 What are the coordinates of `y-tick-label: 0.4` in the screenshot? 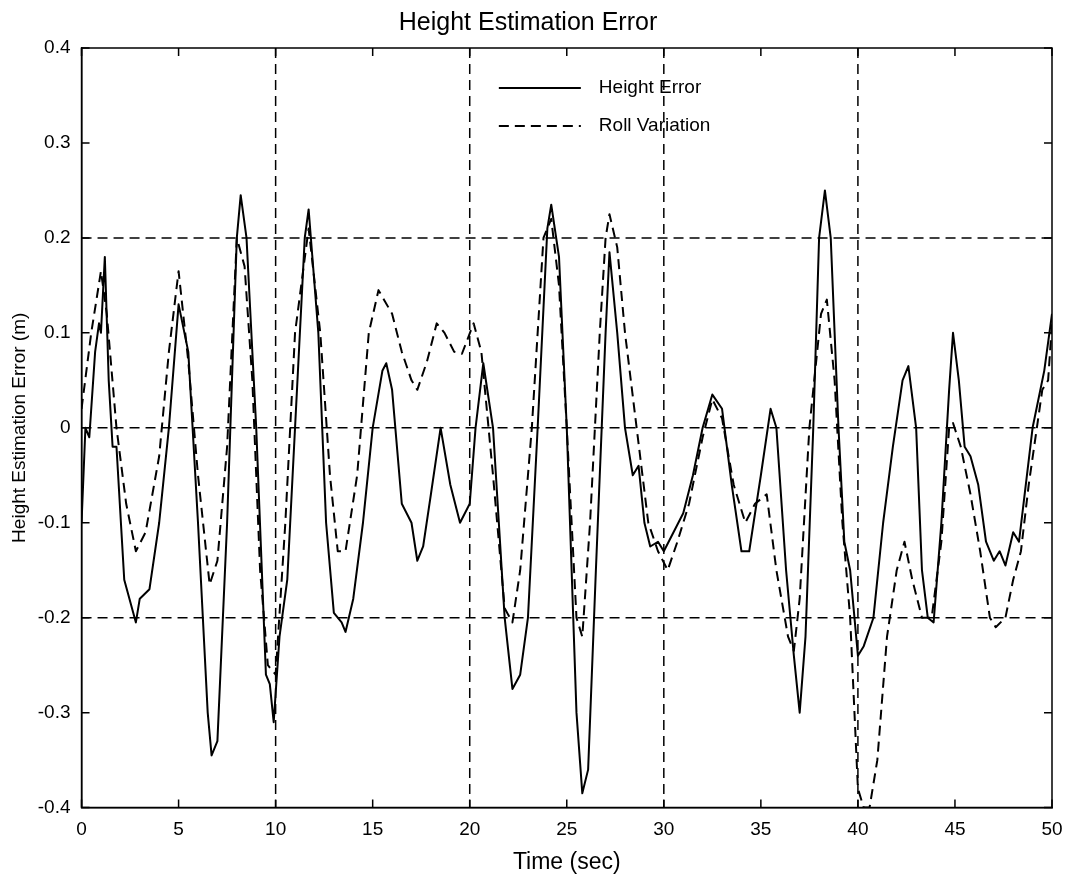 It's located at (57, 47).